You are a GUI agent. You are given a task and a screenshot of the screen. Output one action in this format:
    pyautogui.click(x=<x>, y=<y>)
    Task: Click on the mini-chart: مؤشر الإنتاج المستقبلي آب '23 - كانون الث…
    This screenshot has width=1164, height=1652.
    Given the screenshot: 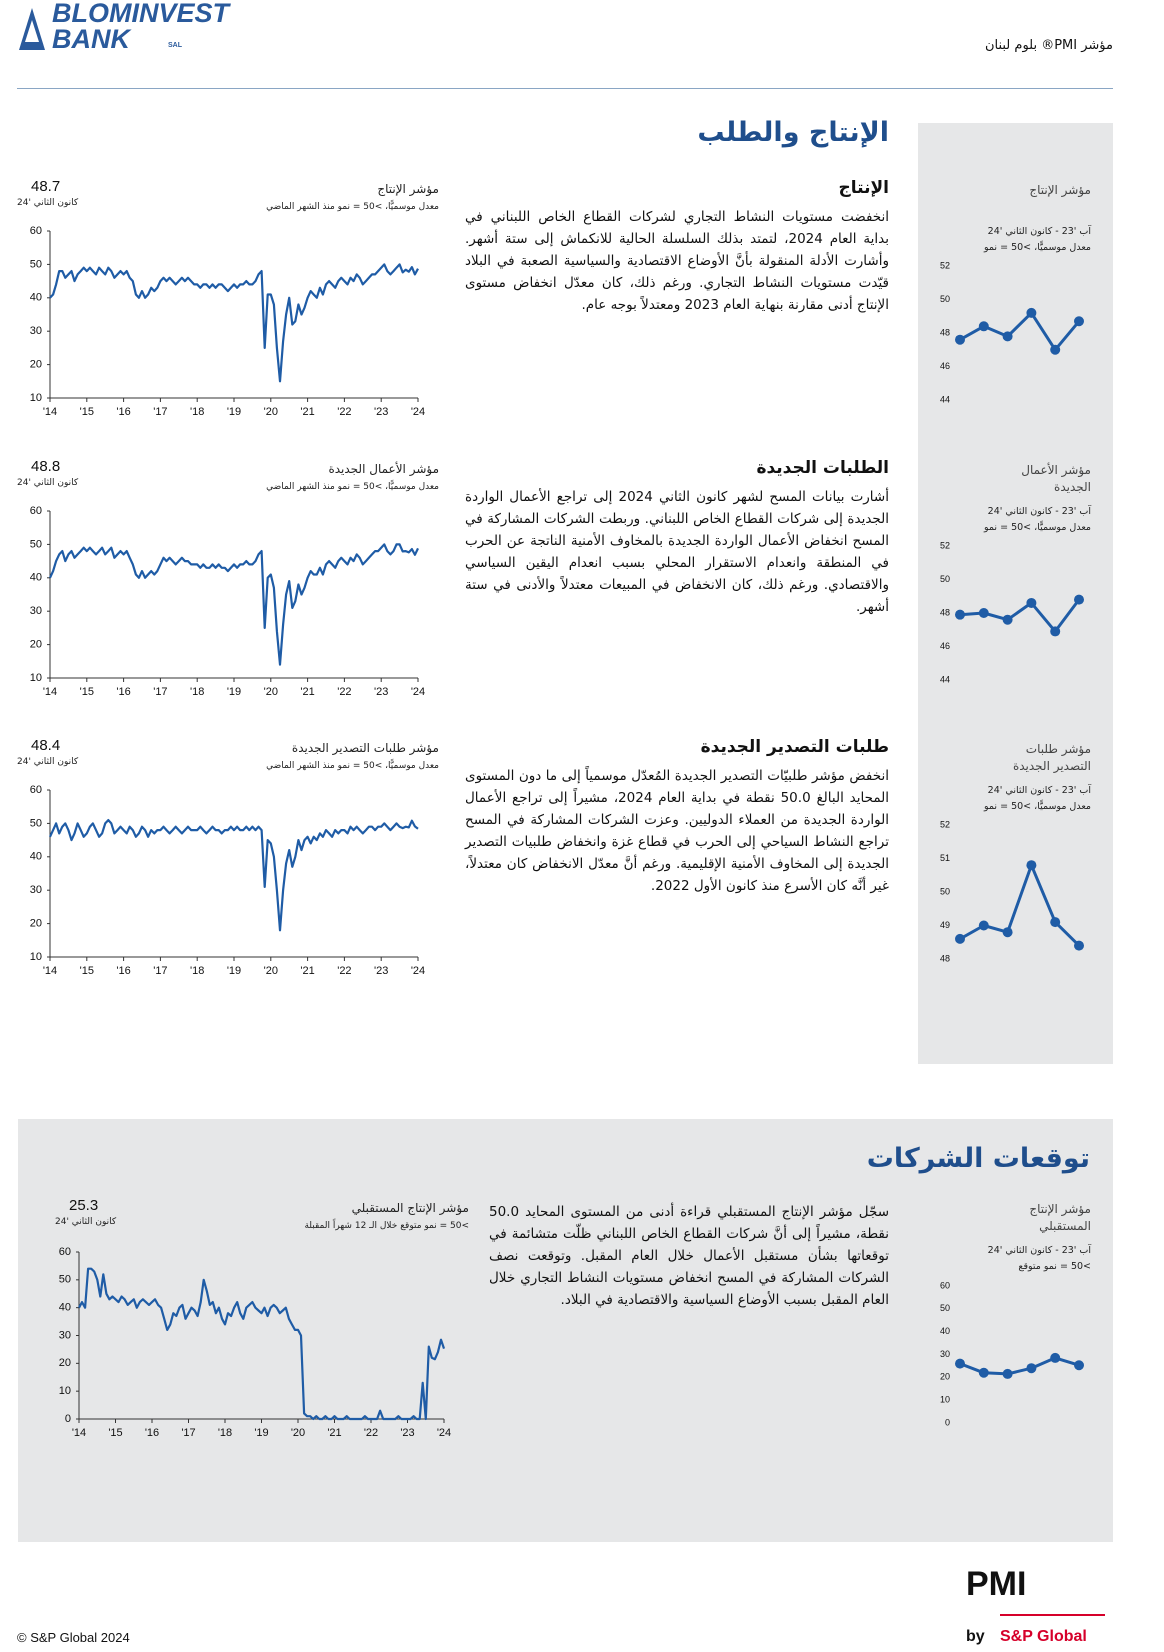 What is the action you would take?
    pyautogui.click(x=1015, y=1326)
    